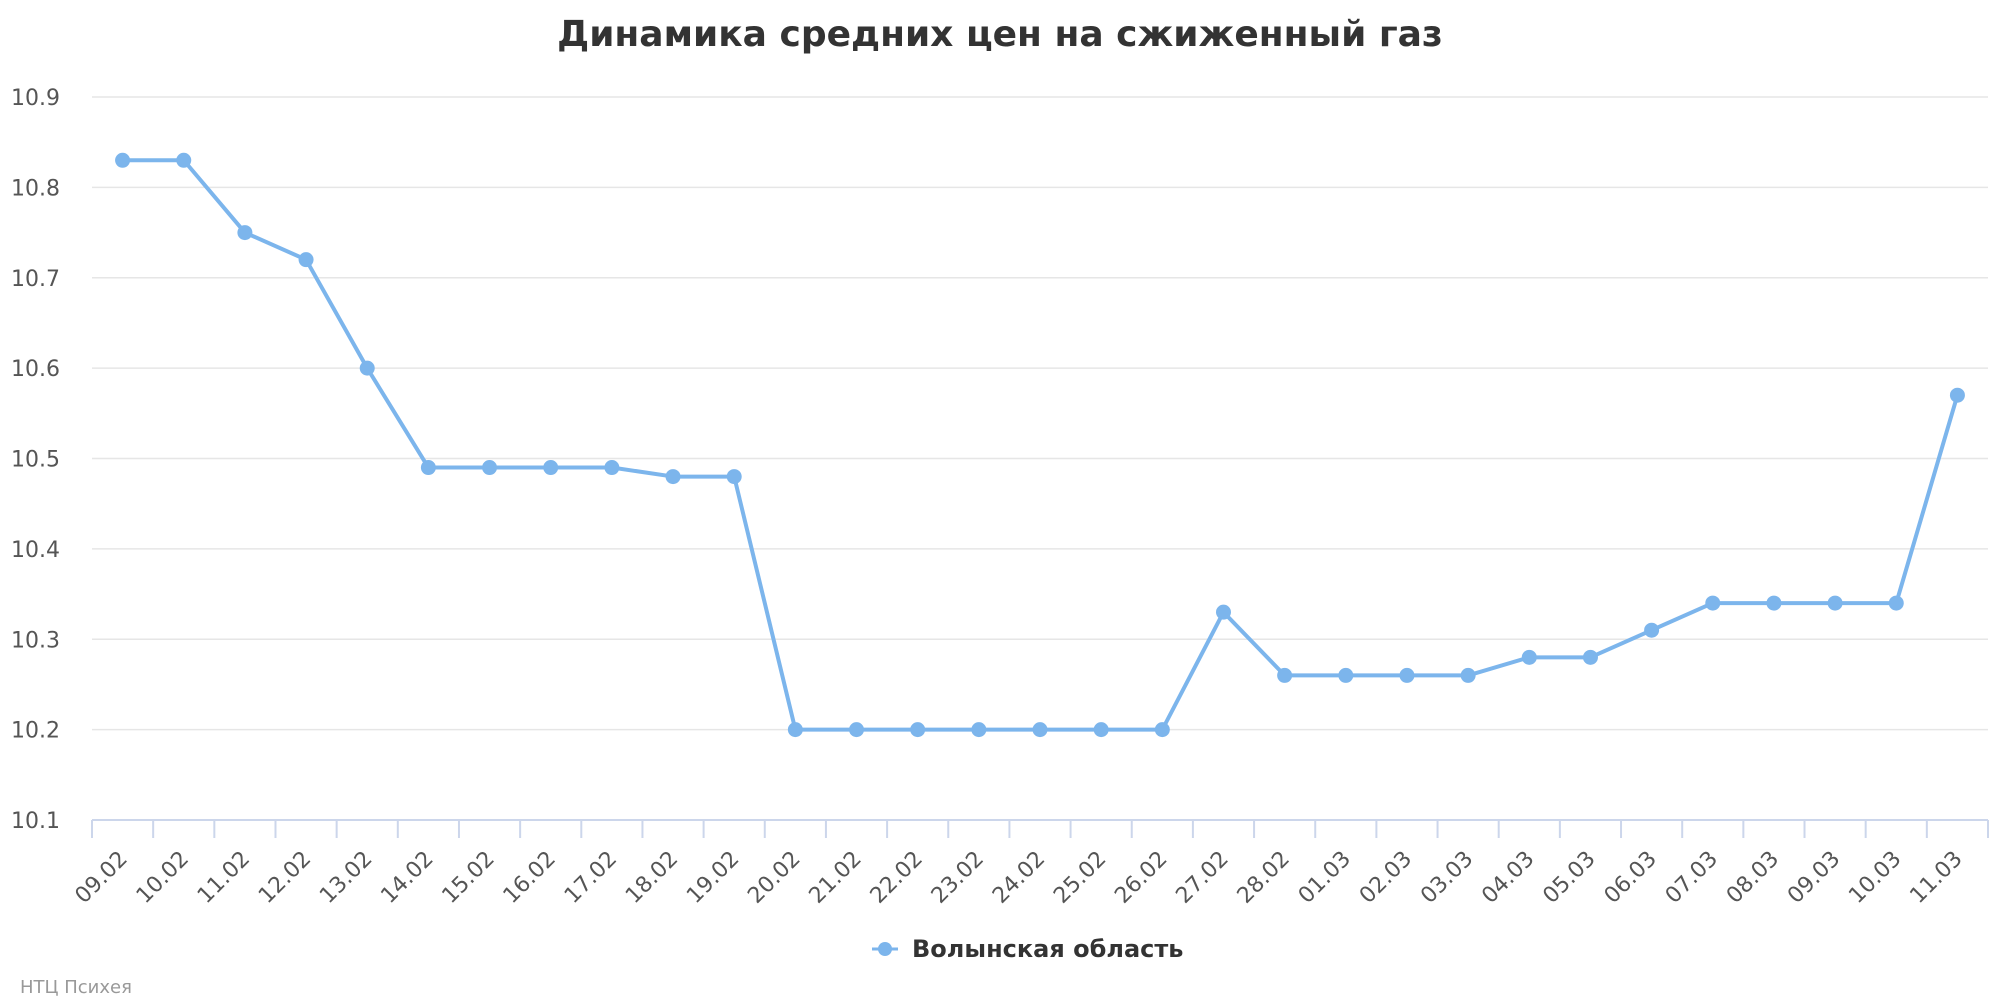 The image size is (2000, 1000). What do you see at coordinates (407, 878) in the screenshot?
I see `x-tick-label: 14.02` at bounding box center [407, 878].